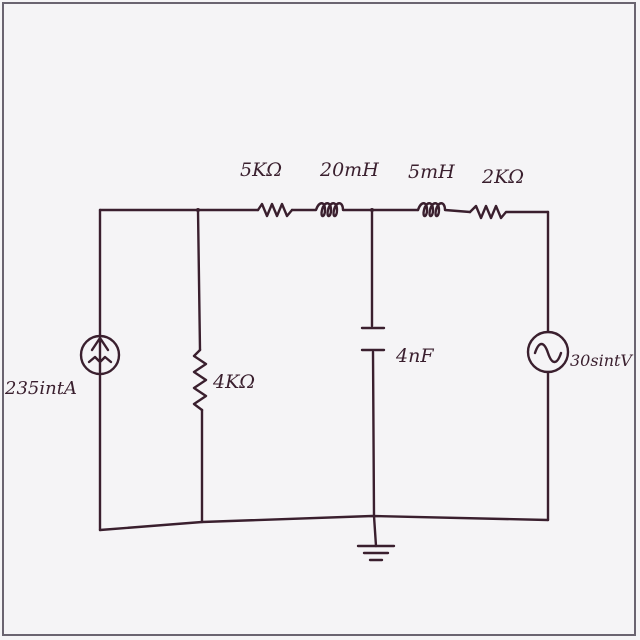 The width and height of the screenshot is (640, 640). What do you see at coordinates (261, 170) in the screenshot?
I see `label-5k: 5KΩ` at bounding box center [261, 170].